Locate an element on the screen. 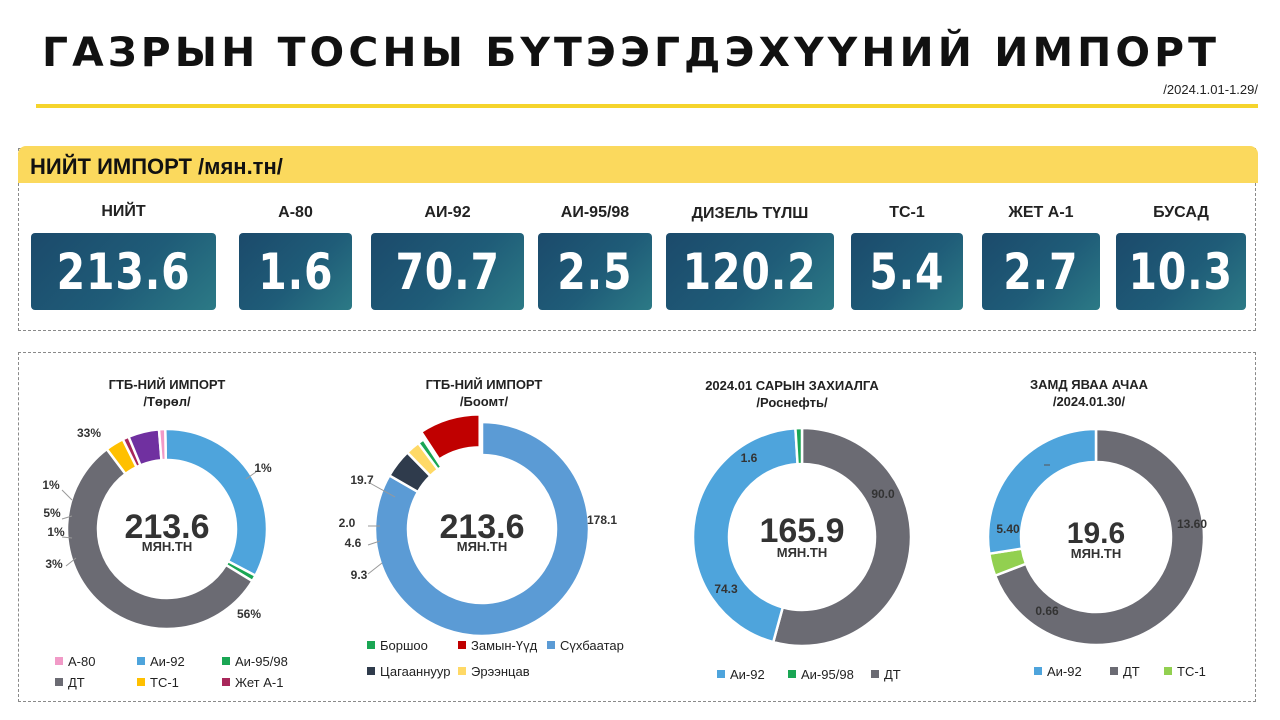  kpi-value-a80: 1.6 is located at coordinates (295, 271).